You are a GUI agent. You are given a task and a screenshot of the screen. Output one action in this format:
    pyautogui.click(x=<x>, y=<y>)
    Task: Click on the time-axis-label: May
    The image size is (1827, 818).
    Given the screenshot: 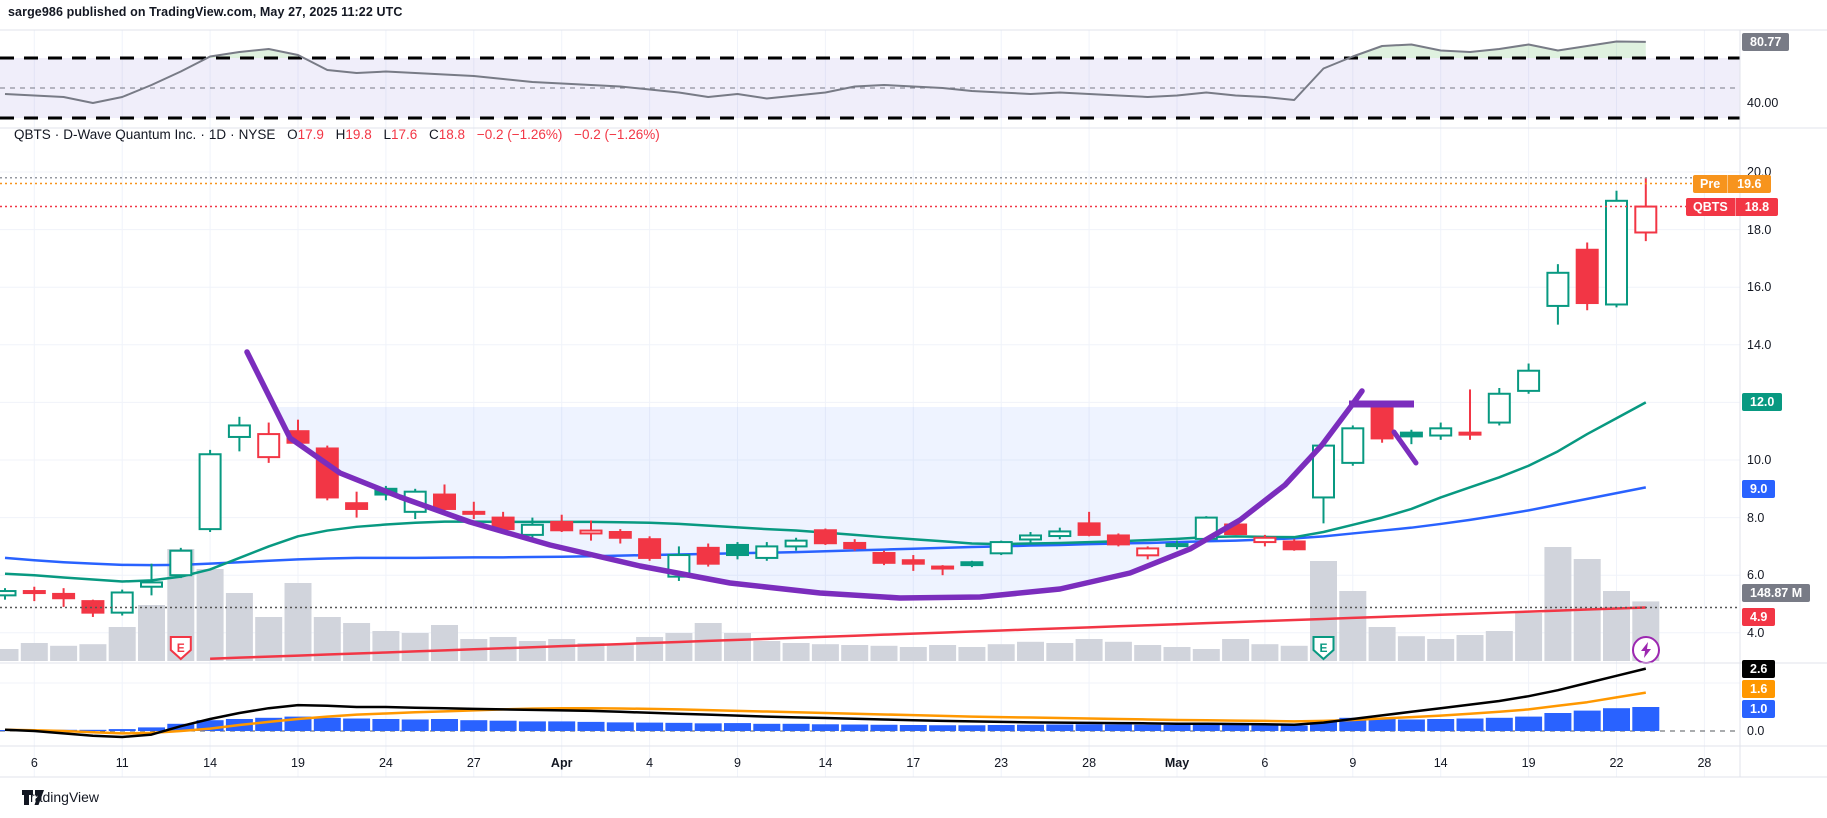 What is the action you would take?
    pyautogui.click(x=1177, y=763)
    